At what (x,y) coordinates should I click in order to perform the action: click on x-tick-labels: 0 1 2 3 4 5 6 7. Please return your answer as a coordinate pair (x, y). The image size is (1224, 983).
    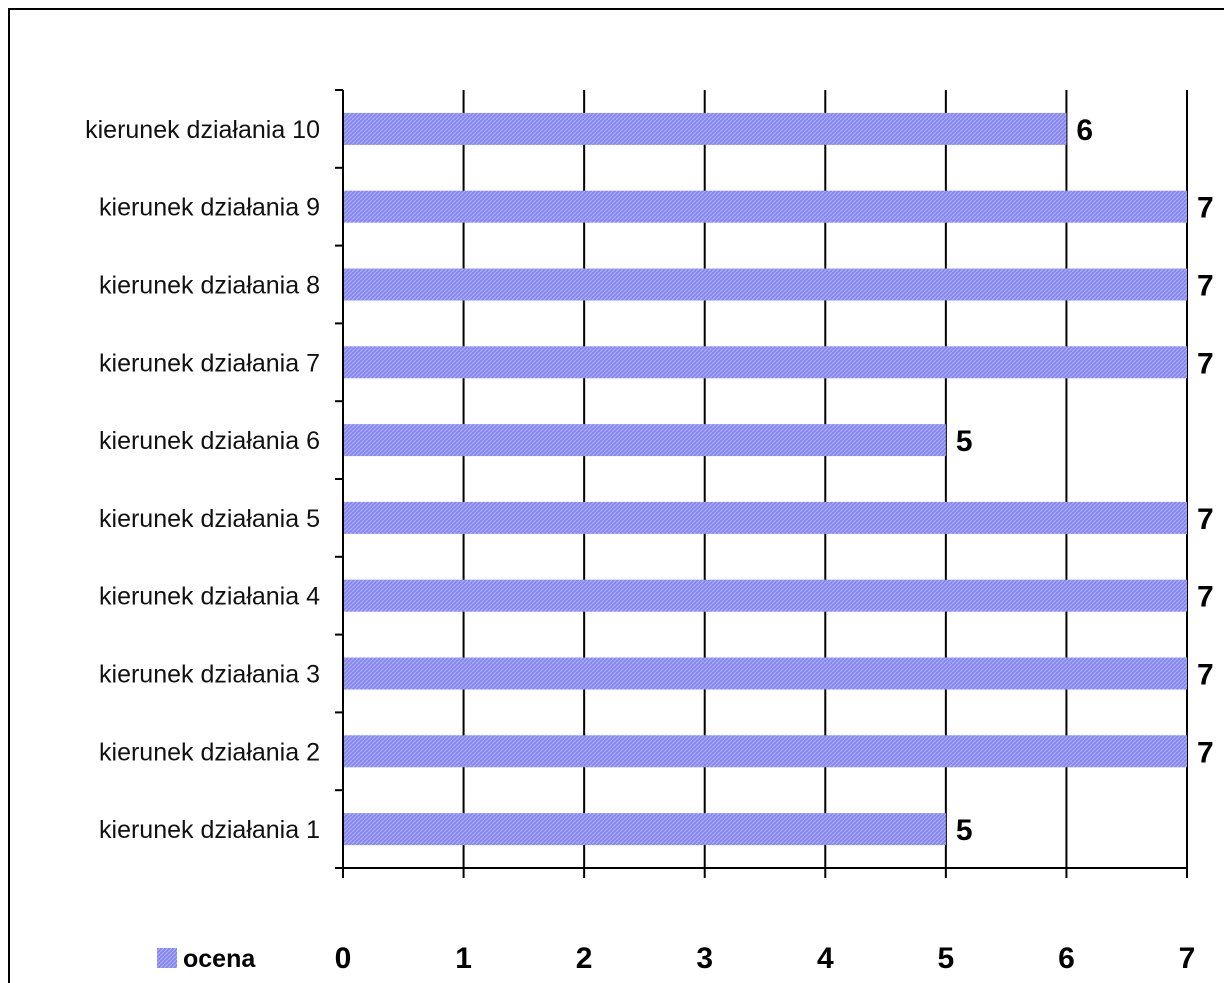
    Looking at the image, I should click on (765, 958).